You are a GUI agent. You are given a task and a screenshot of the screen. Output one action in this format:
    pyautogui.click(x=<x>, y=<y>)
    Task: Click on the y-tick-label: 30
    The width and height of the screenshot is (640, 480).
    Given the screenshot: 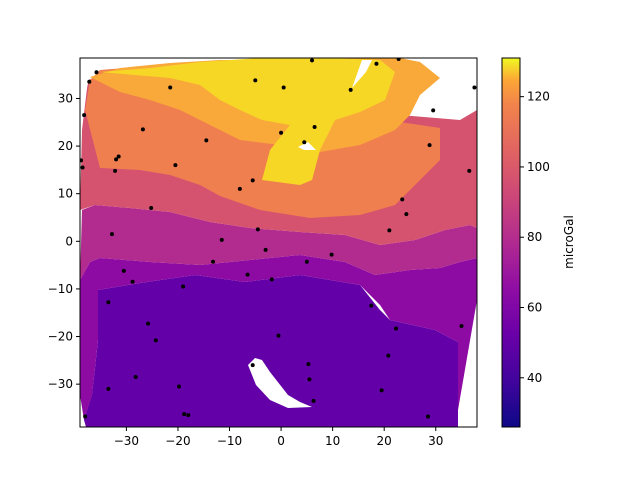 What is the action you would take?
    pyautogui.click(x=65, y=98)
    